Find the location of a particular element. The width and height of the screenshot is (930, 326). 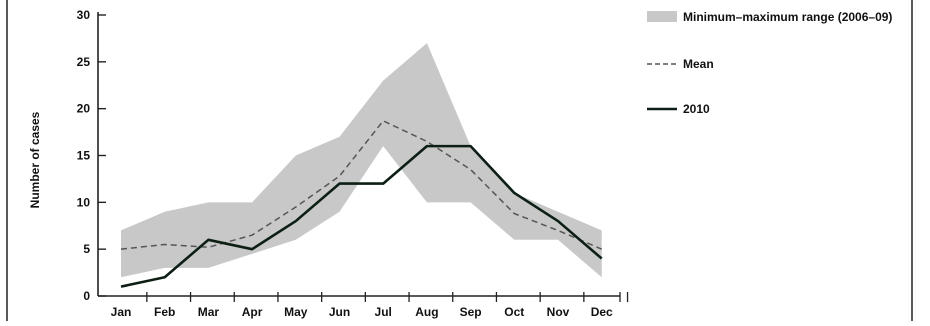

y-tick-label: 30 is located at coordinates (84, 15).